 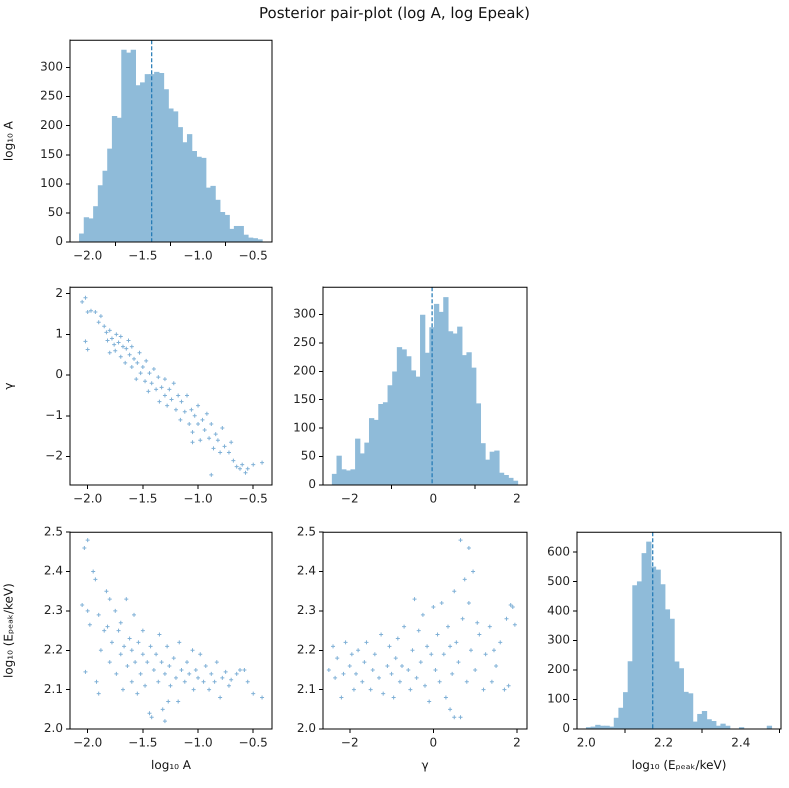 What do you see at coordinates (8, 630) in the screenshot?
I see `y-axis-title: log₁₀ (Eₚₑₐₖ/keV)` at bounding box center [8, 630].